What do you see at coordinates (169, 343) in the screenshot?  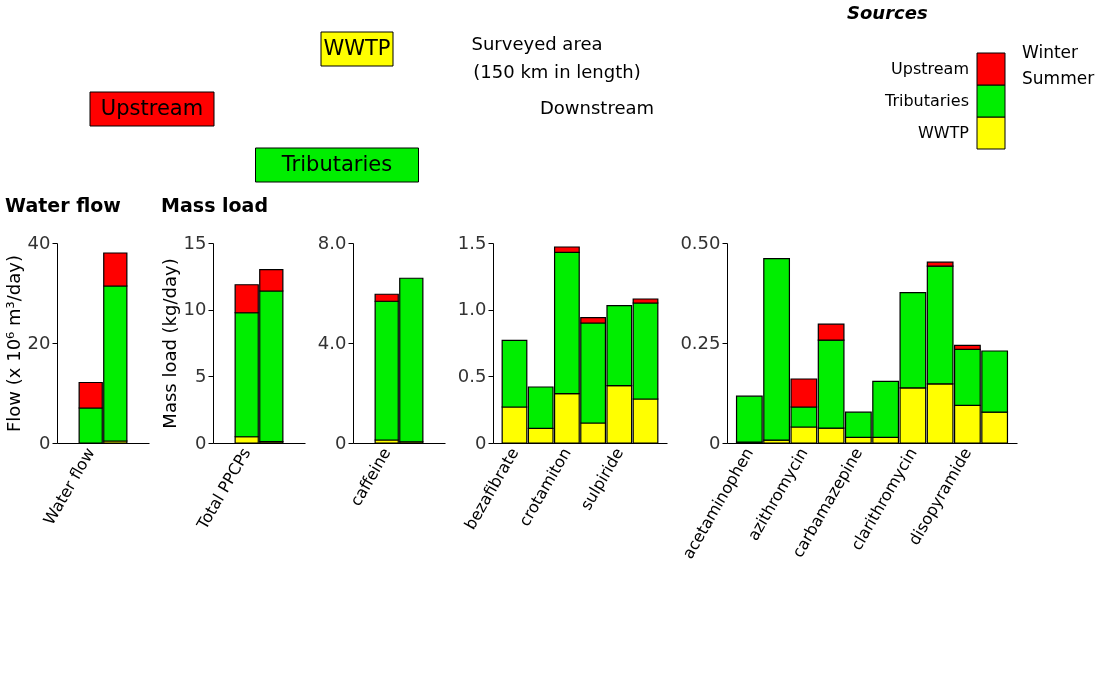 I see `y-axis-title: Mass load (kg/day)` at bounding box center [169, 343].